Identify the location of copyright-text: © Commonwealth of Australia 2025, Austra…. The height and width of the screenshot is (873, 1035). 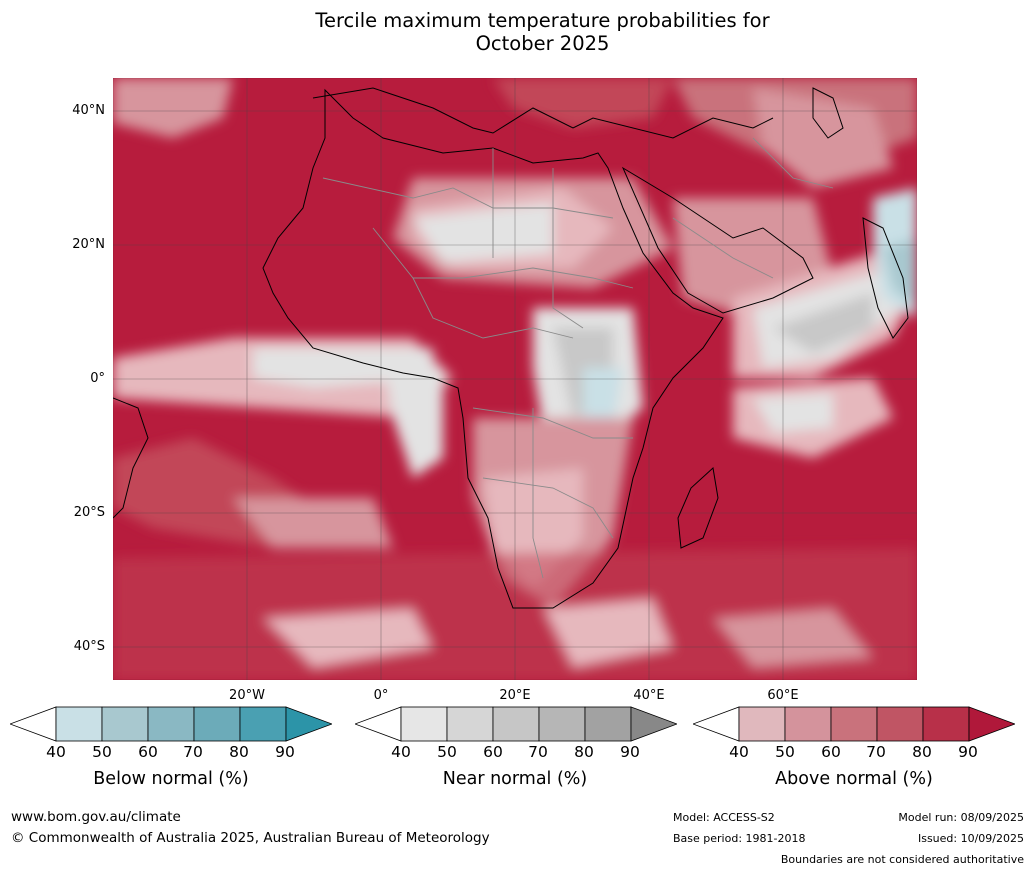
(250, 838).